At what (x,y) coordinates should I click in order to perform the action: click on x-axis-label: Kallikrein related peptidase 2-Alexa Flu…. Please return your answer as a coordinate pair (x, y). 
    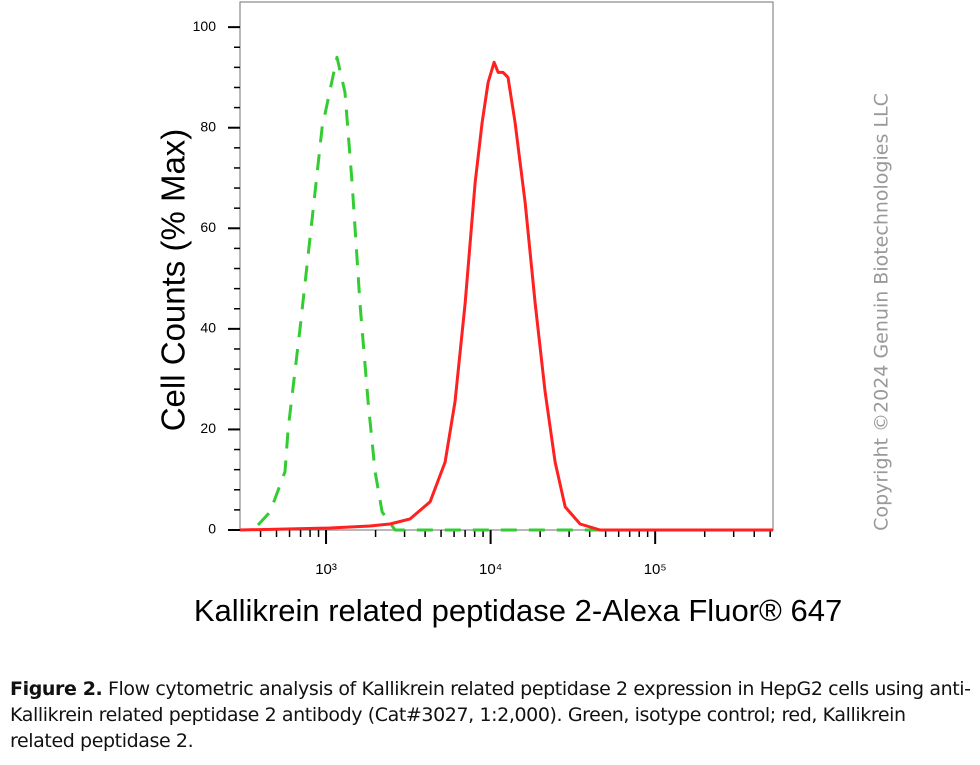
    Looking at the image, I should click on (518, 610).